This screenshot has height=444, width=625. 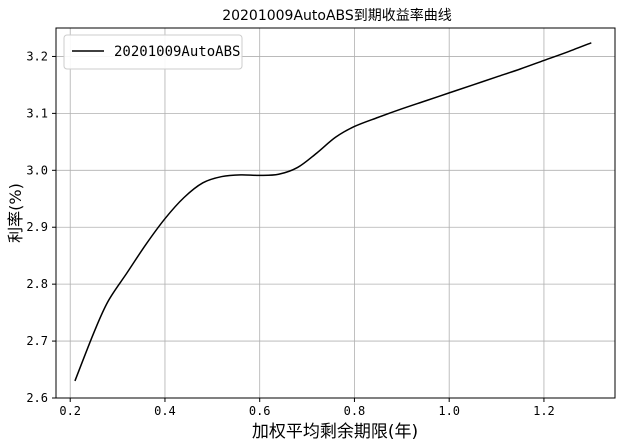 What do you see at coordinates (337, 15) in the screenshot?
I see `chart-title: 20201009AutoABS到期收益率曲线` at bounding box center [337, 15].